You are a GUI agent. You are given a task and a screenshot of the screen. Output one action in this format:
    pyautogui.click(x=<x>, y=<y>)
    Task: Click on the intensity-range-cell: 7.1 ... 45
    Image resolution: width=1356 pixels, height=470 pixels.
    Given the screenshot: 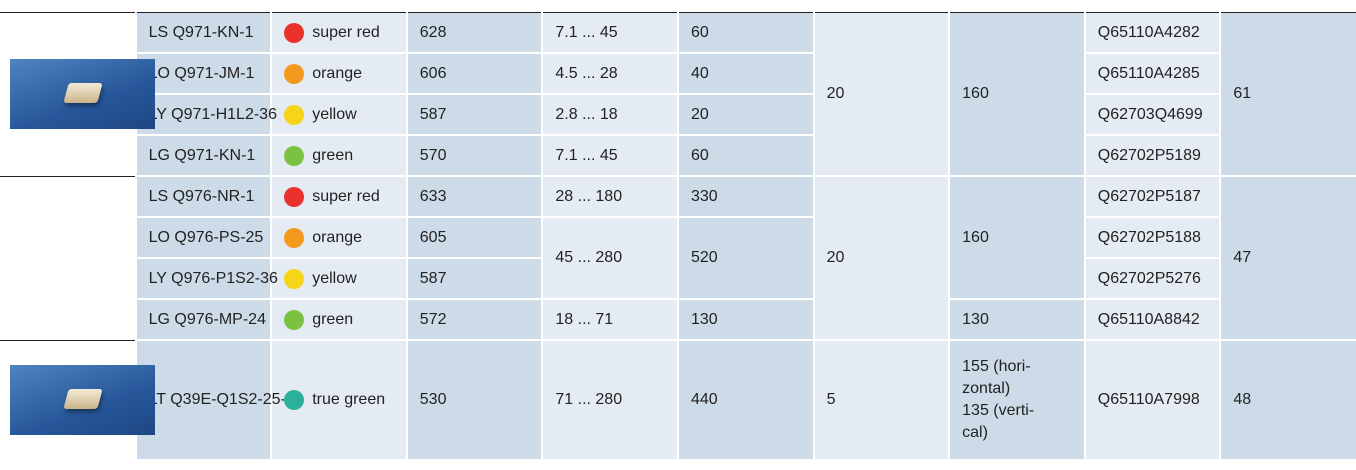 What is the action you would take?
    pyautogui.click(x=609, y=33)
    